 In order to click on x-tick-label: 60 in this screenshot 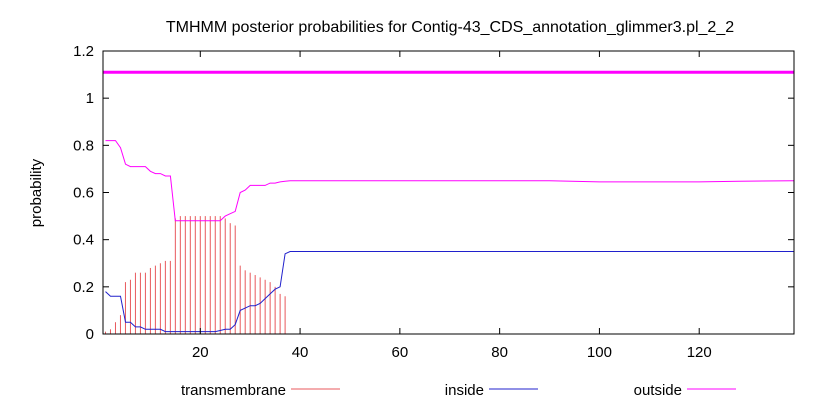, I will do `click(400, 352)`.